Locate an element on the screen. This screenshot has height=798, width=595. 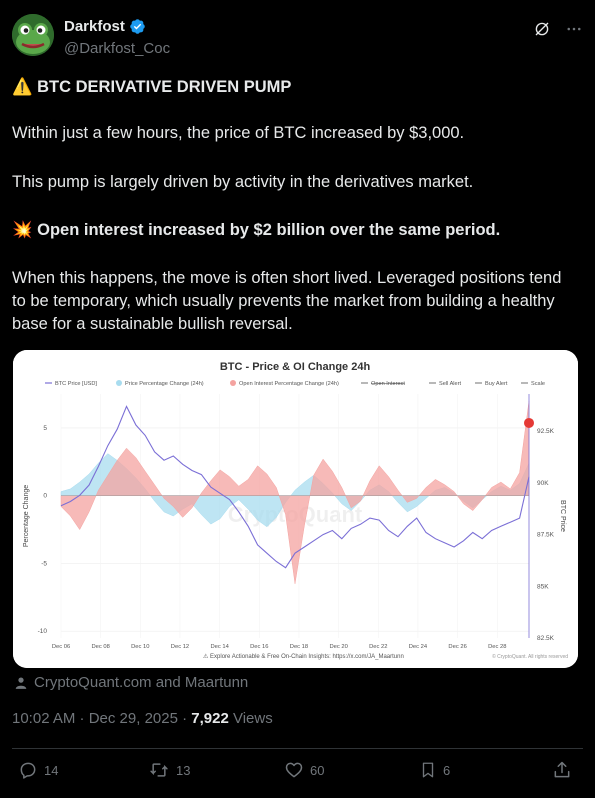
x-tick-label: Dec 10 is located at coordinates (140, 647).